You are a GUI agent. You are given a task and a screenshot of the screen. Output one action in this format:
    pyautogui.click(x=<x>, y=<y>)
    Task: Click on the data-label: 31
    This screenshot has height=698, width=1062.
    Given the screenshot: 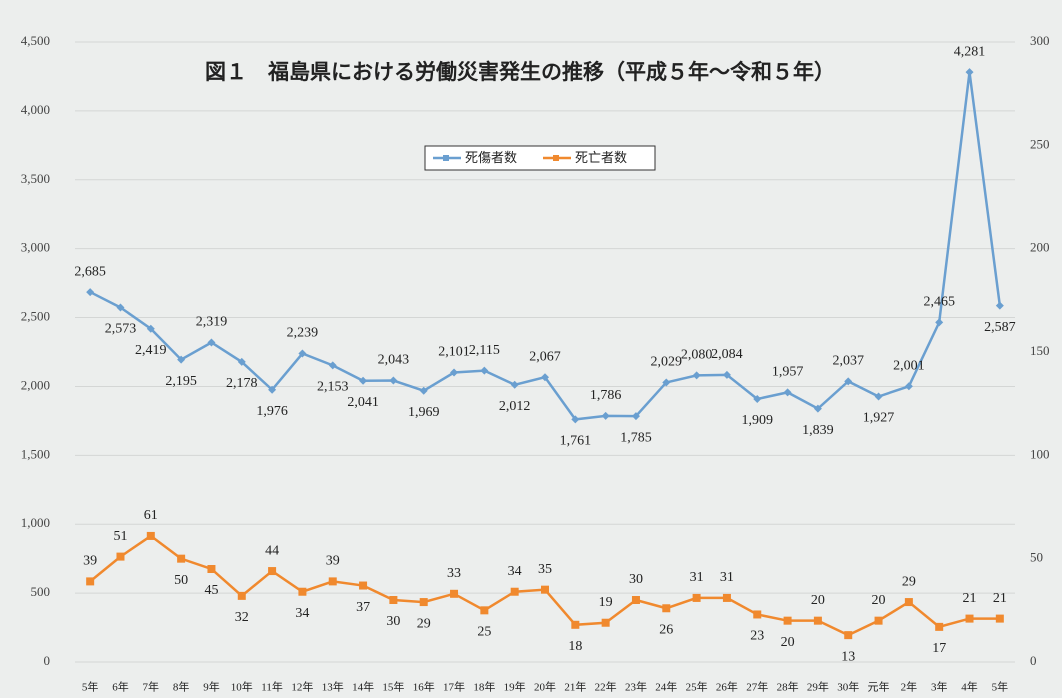 What is the action you would take?
    pyautogui.click(x=697, y=577)
    